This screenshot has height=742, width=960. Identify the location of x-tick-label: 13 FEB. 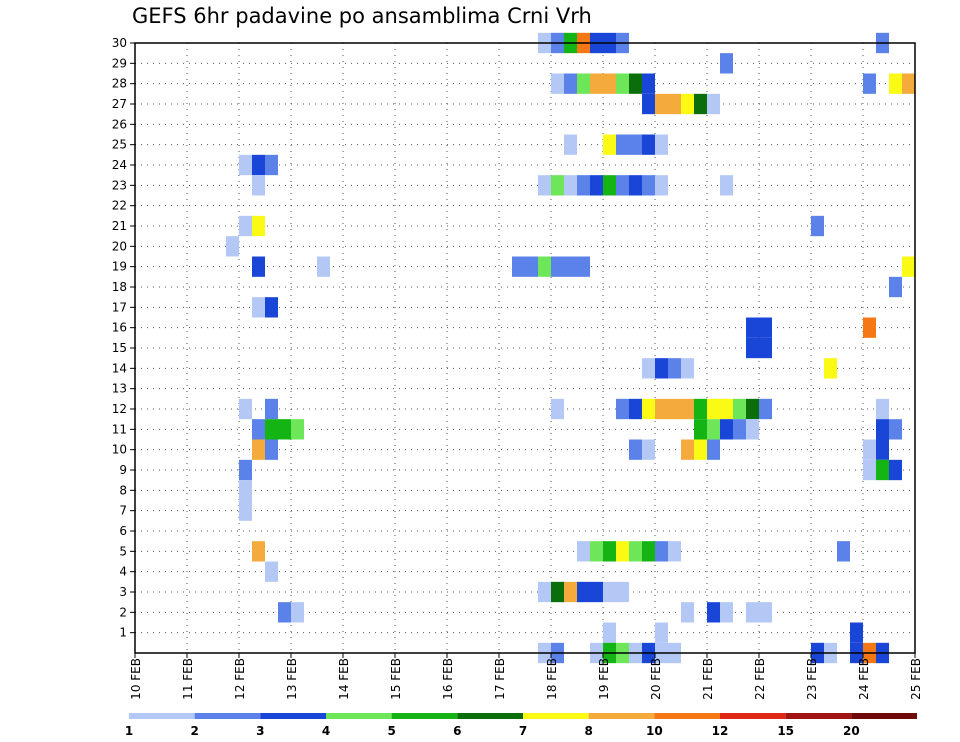
(292, 679).